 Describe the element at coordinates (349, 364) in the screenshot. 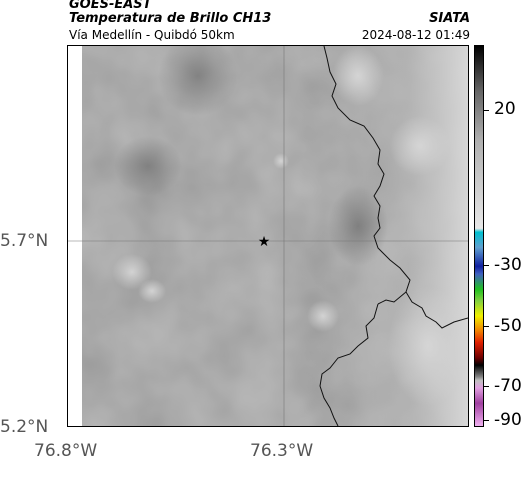

I see `department-boundary-south` at that location.